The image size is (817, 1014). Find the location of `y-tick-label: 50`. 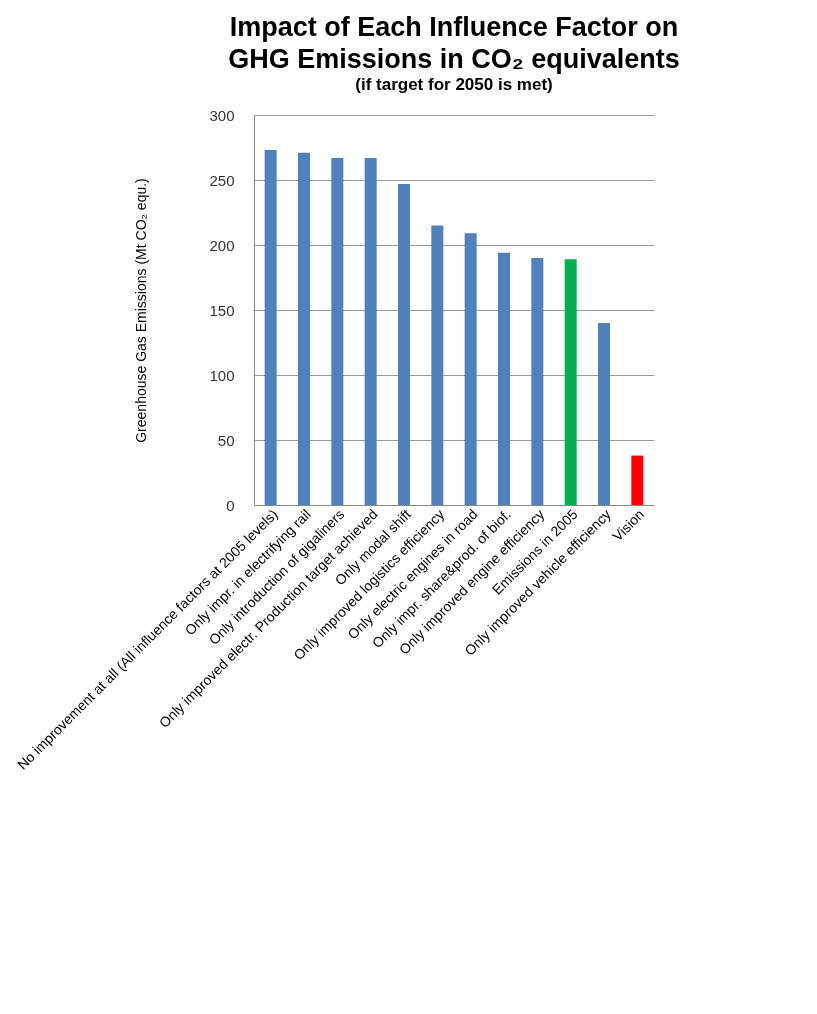

y-tick-label: 50 is located at coordinates (226, 440).